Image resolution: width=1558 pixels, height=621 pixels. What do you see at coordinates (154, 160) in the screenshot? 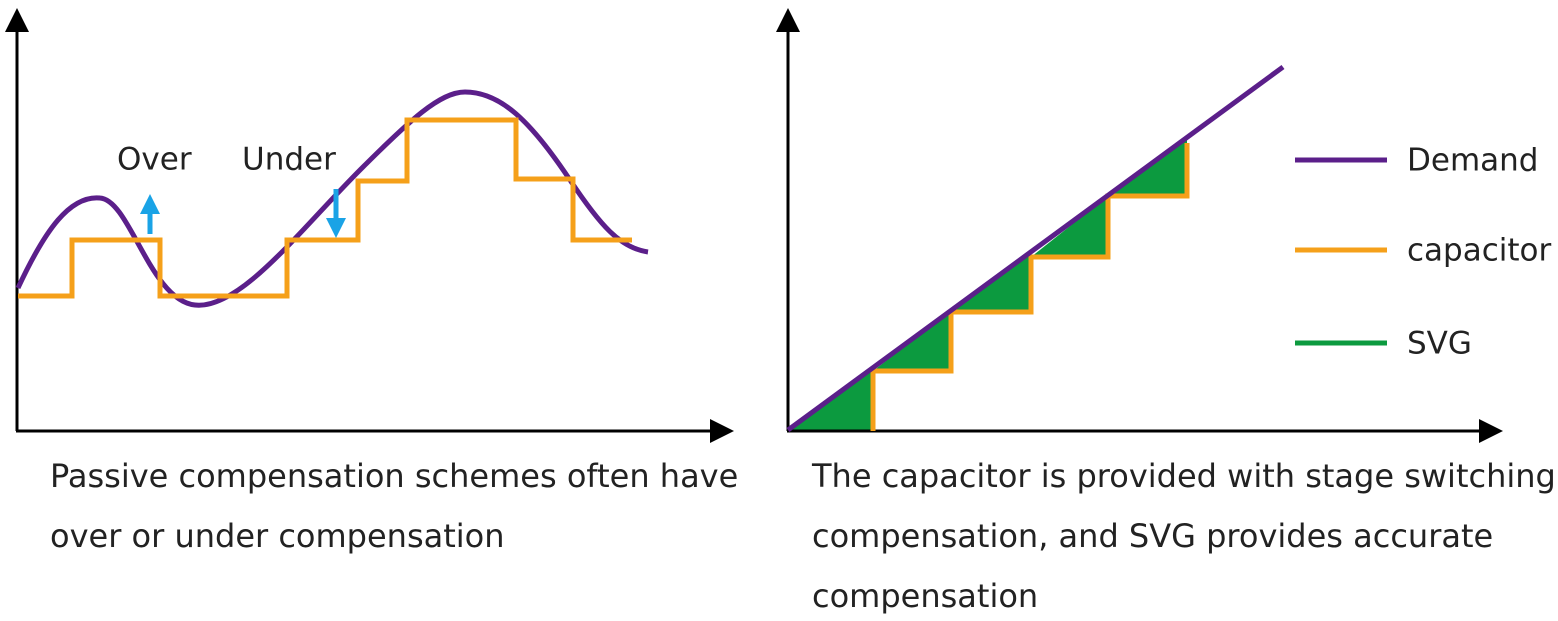
I see `over-label: Over` at bounding box center [154, 160].